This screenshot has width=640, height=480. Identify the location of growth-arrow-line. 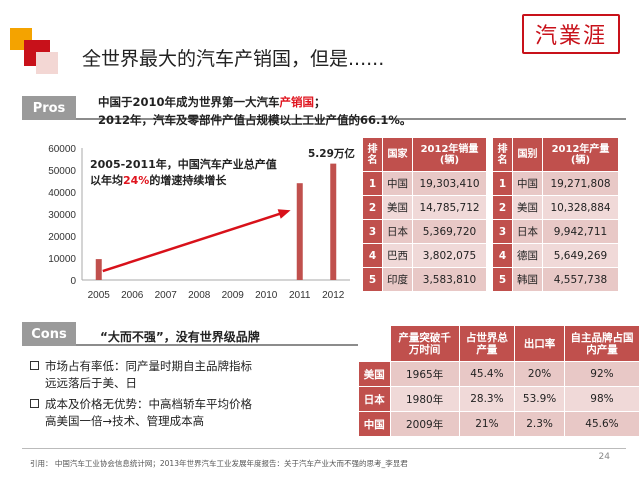
(195, 241).